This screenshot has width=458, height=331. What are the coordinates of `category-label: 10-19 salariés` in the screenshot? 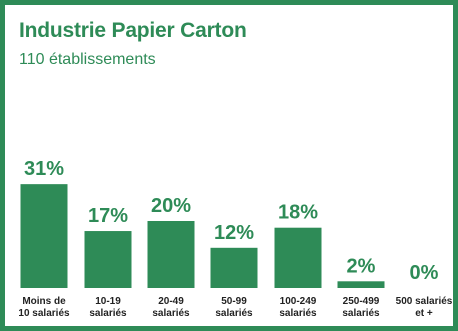 It's located at (108, 307).